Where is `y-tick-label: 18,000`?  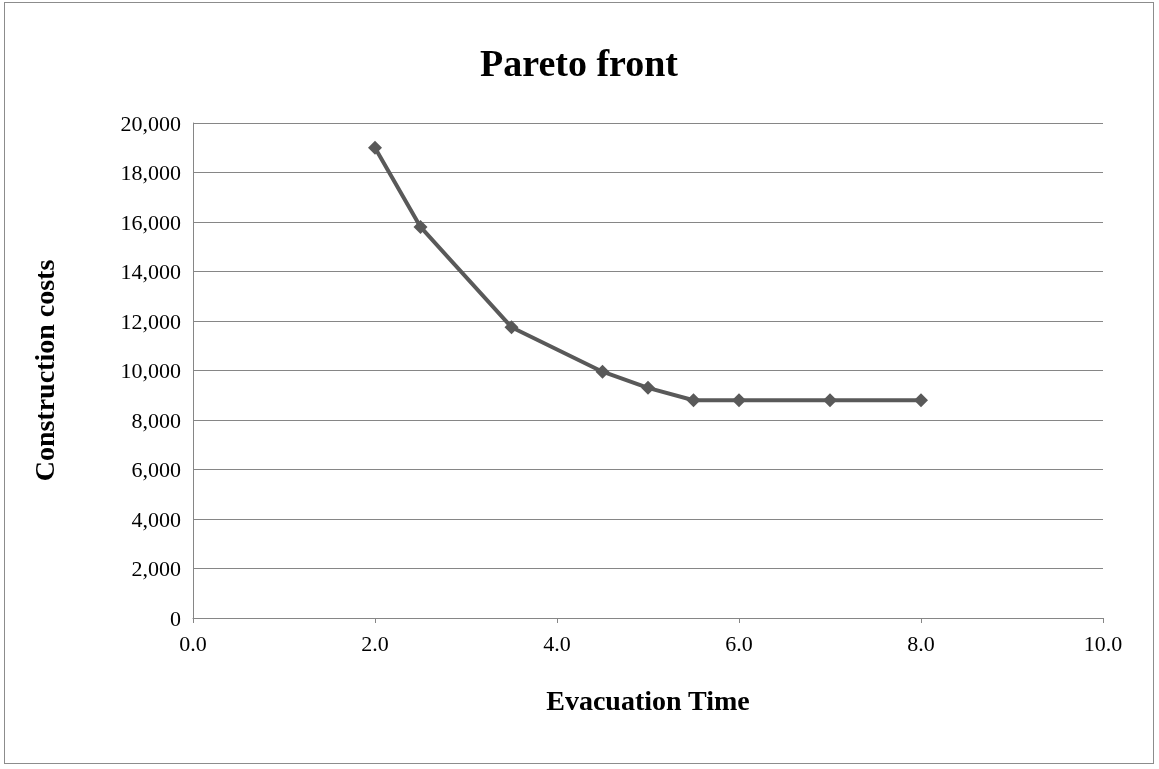
y-tick-label: 18,000 is located at coordinates (150, 172).